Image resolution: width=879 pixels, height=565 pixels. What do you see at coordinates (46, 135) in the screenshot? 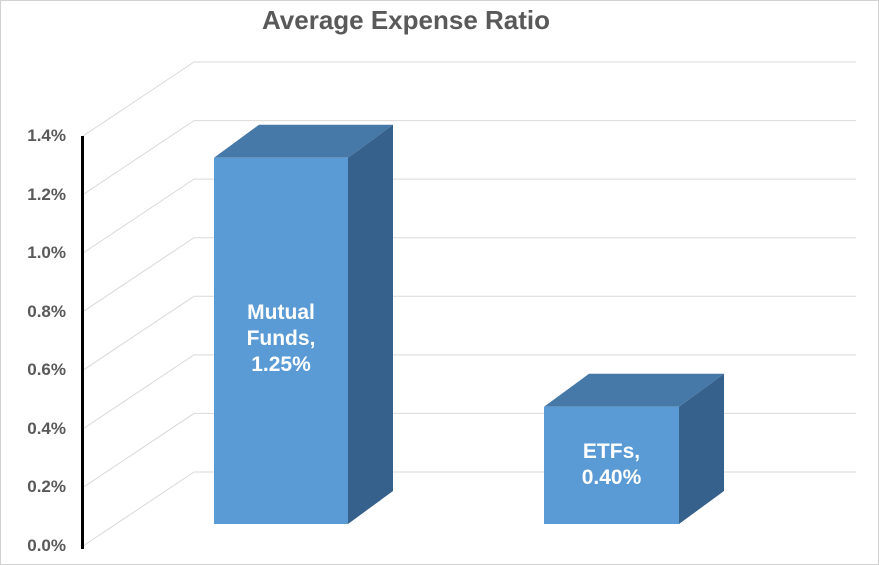
I see `y-tick-label: 1.4%` at bounding box center [46, 135].